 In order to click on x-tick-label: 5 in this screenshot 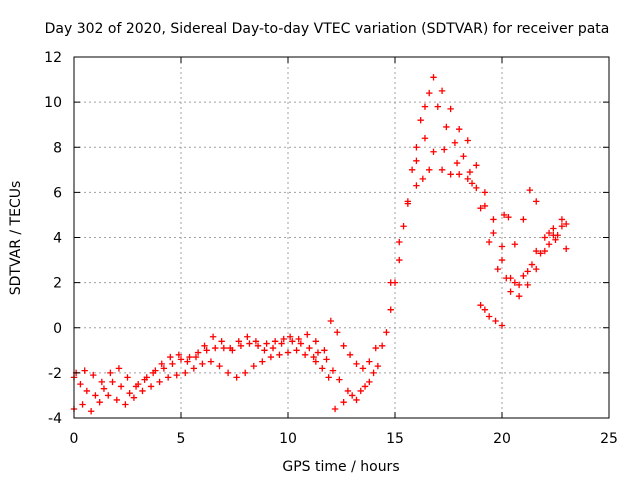, I will do `click(181, 439)`.